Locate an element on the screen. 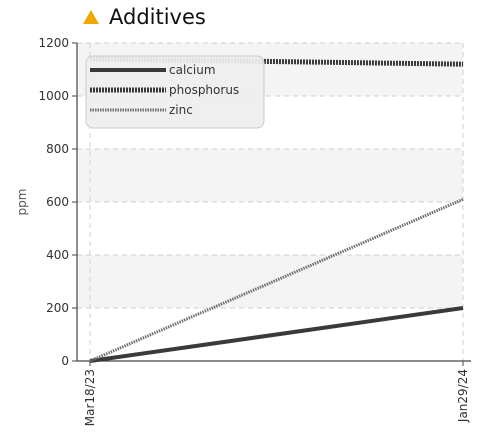 Image resolution: width=486 pixels, height=443 pixels. y-tick-label: 1000 is located at coordinates (53, 96).